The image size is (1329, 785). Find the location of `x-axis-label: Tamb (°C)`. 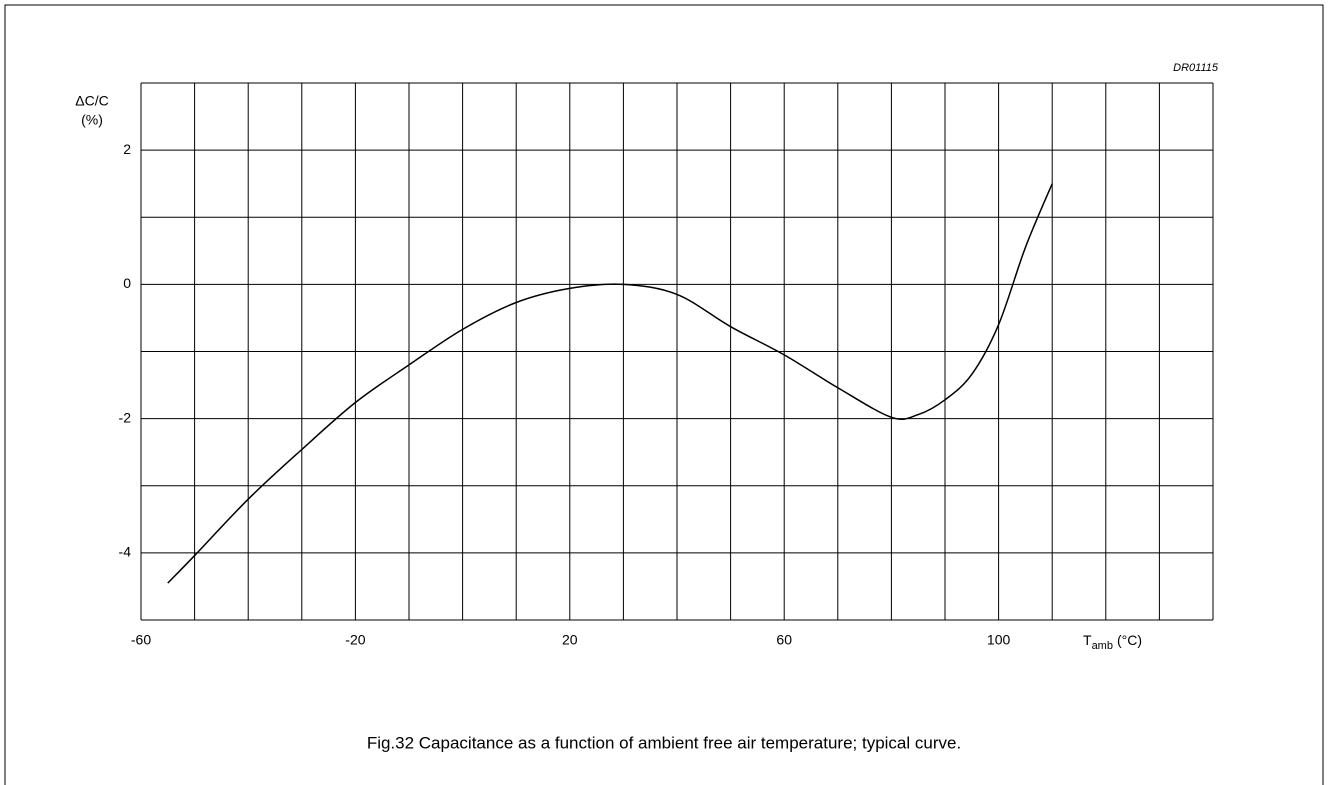

x-axis-label: Tamb (°C) is located at coordinates (1112, 642).